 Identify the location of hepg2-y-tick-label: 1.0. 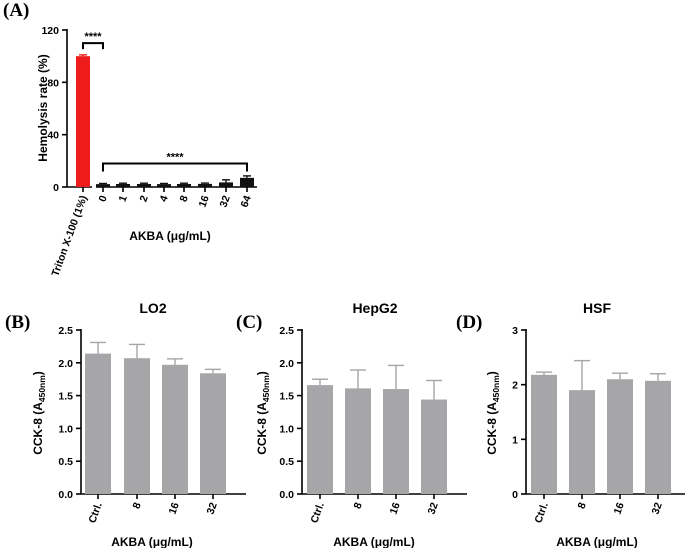
(286, 429).